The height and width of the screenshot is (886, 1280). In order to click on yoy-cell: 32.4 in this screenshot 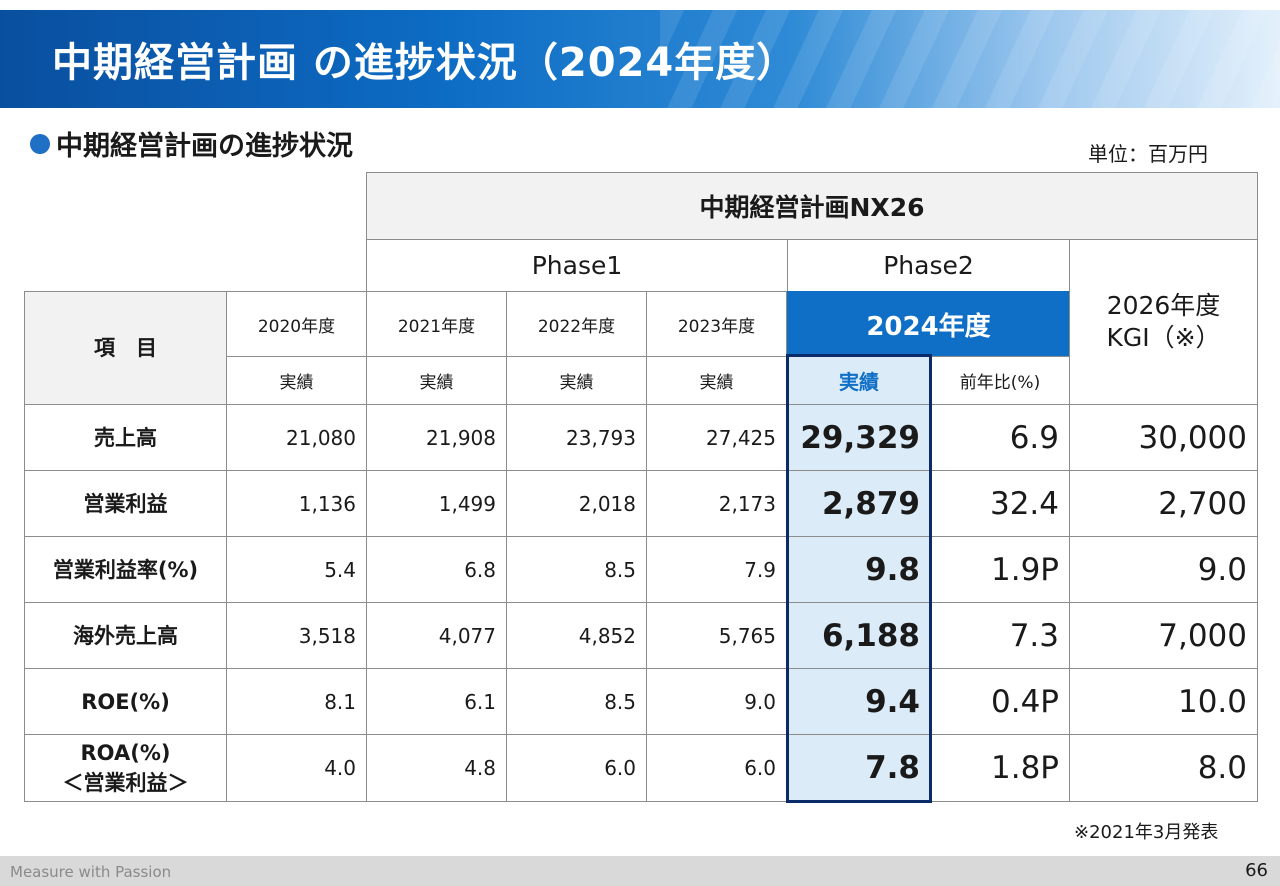, I will do `click(1000, 503)`.